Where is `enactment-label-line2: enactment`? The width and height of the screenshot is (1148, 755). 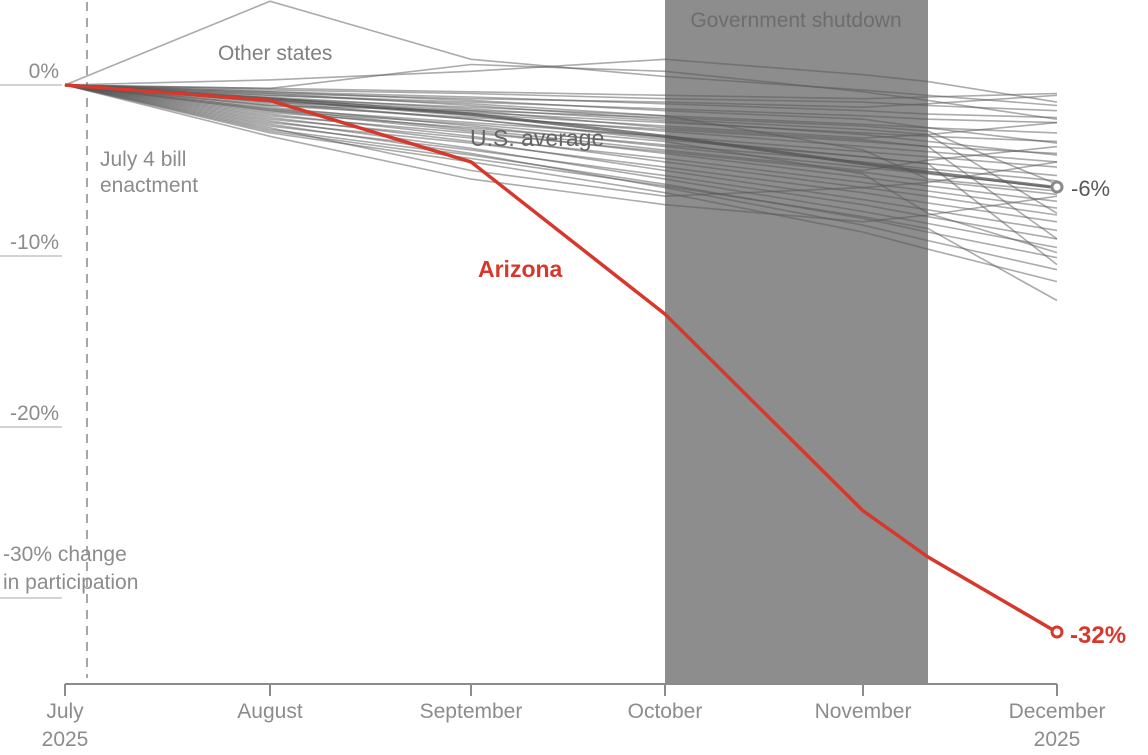 enactment-label-line2: enactment is located at coordinates (149, 185).